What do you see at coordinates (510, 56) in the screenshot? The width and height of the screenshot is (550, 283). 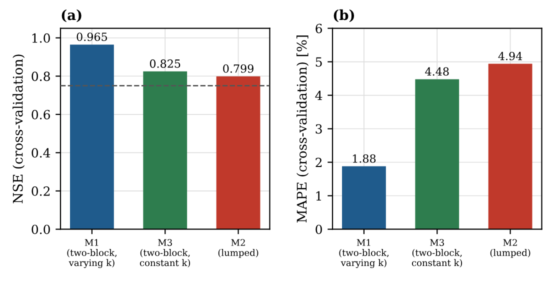 I see `data-label: 4.94` at bounding box center [510, 56].